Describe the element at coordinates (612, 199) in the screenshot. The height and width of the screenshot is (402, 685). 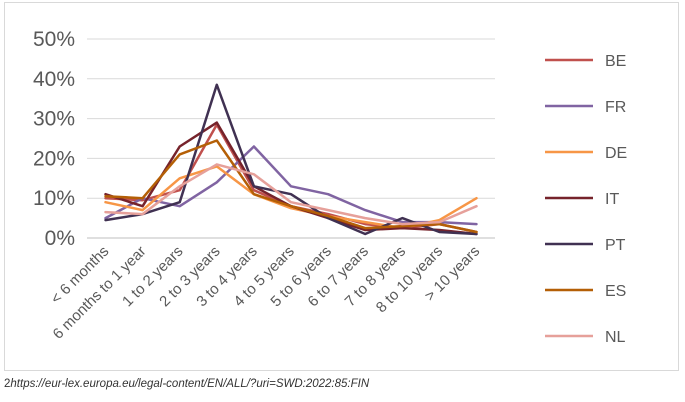
I see `legend-label-it: IT` at that location.